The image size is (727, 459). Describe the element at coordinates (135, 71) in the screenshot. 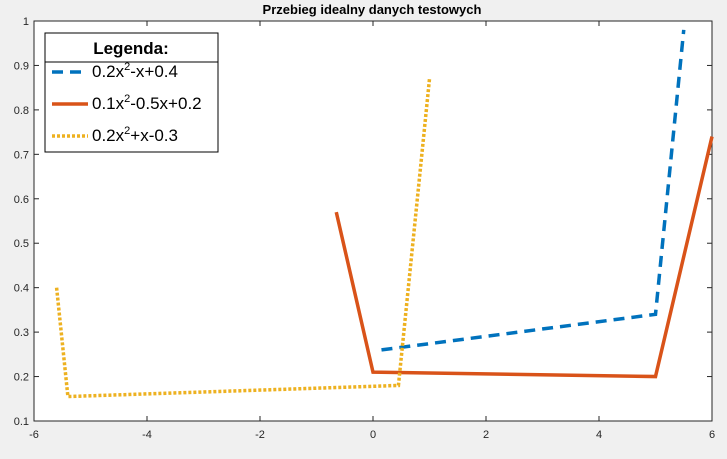

I see `legend-label-1: 0.2x2-x+0.4` at that location.